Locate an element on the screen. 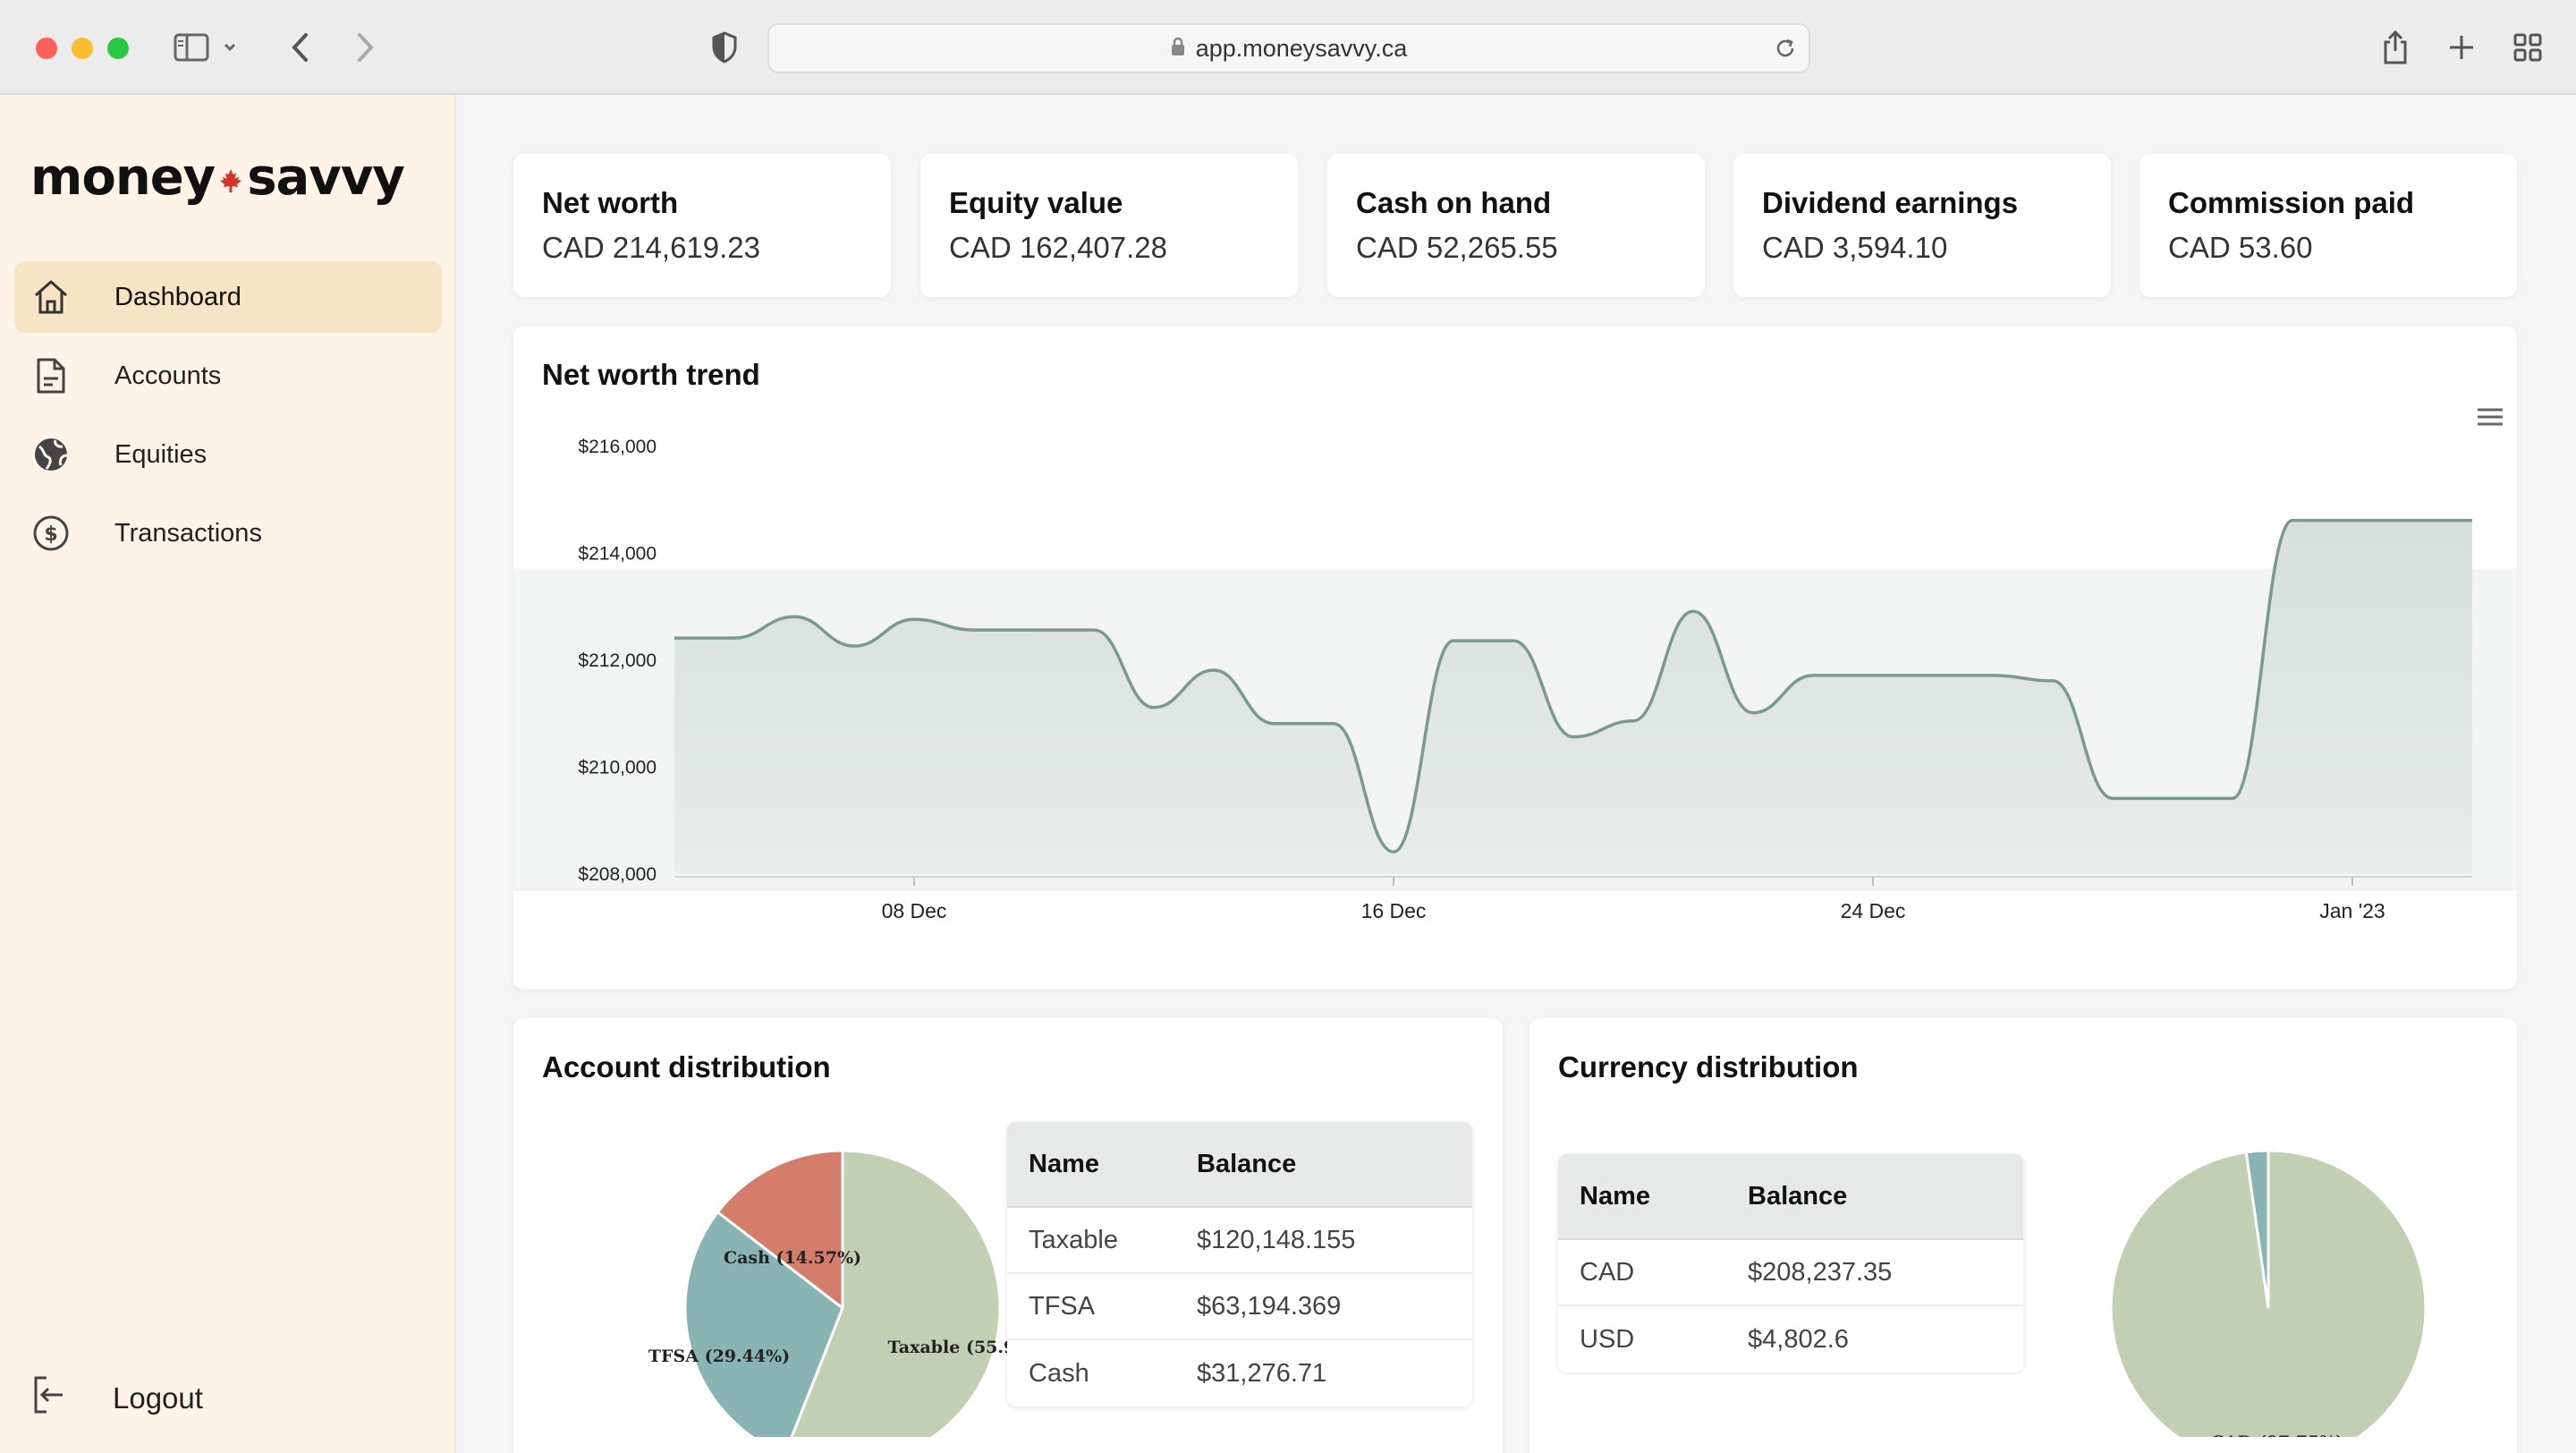 This screenshot has height=1453, width=2576. x-tick-label: Jan '23 is located at coordinates (2352, 910).